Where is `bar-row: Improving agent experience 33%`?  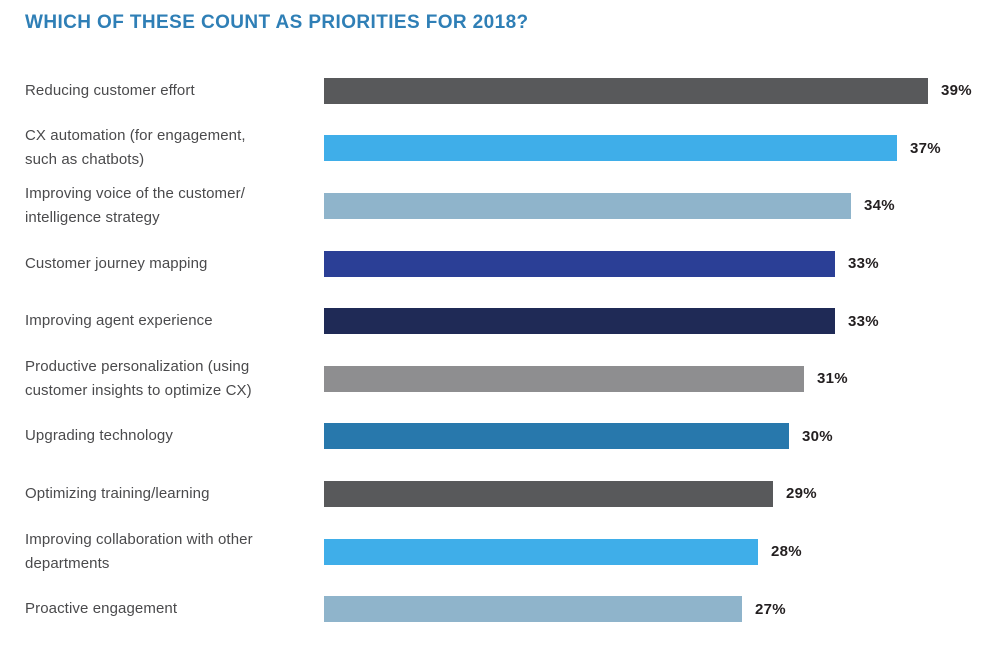
bar-row: Improving agent experience 33% is located at coordinates (499, 321).